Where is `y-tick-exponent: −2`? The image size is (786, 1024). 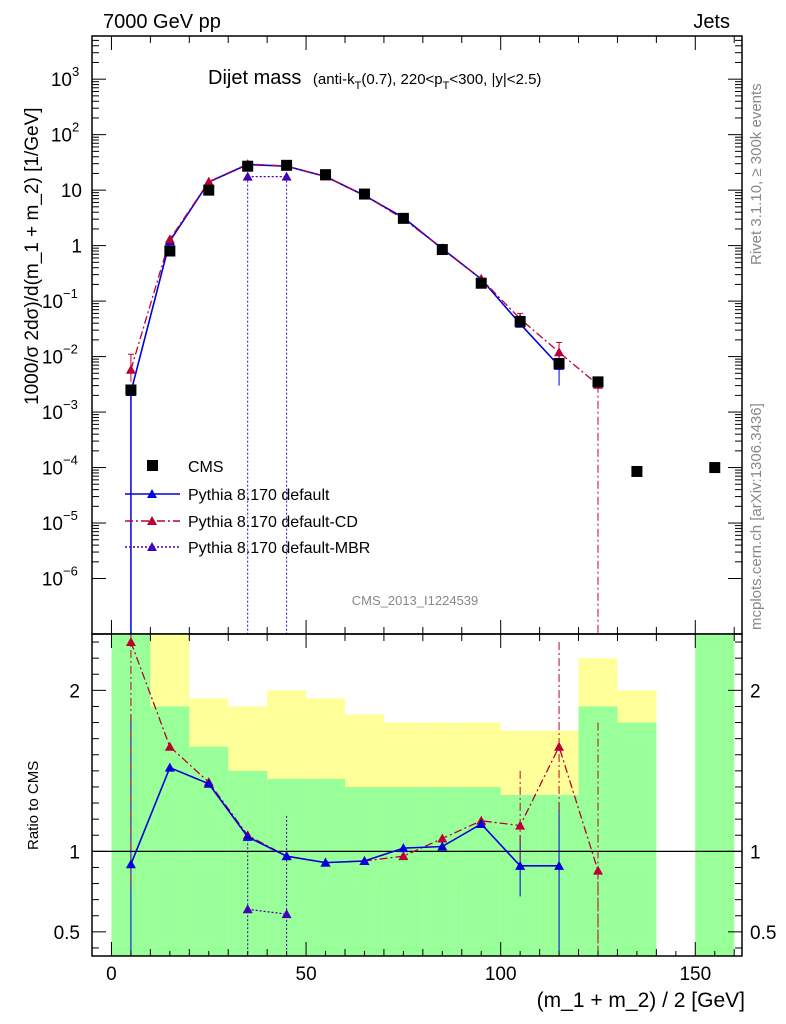 y-tick-exponent: −2 is located at coordinates (70, 349).